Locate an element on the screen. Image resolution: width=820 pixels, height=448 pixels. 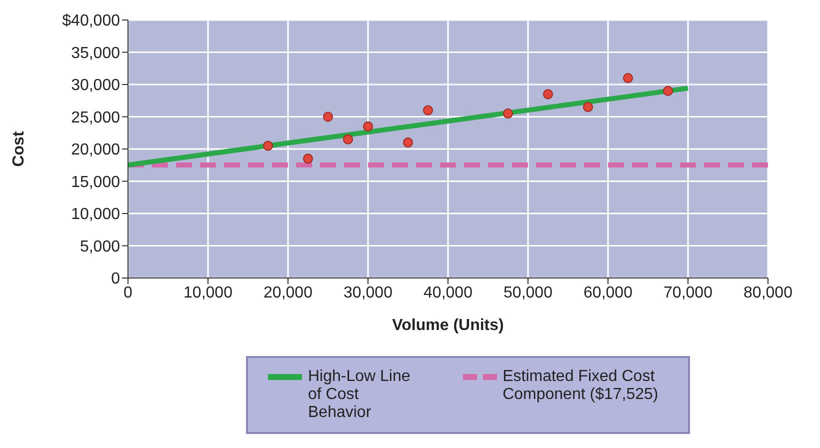
y-tick-label: 20,000 is located at coordinates (95, 150).